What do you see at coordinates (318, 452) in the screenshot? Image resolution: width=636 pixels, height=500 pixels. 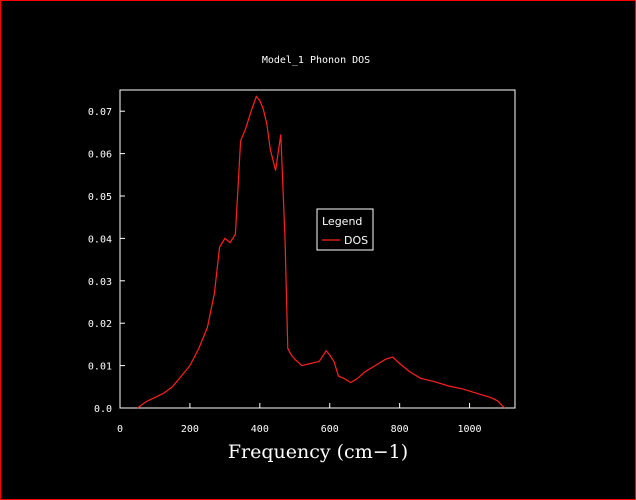 I see `x-axis-label: Frequency (cm−1)` at bounding box center [318, 452].